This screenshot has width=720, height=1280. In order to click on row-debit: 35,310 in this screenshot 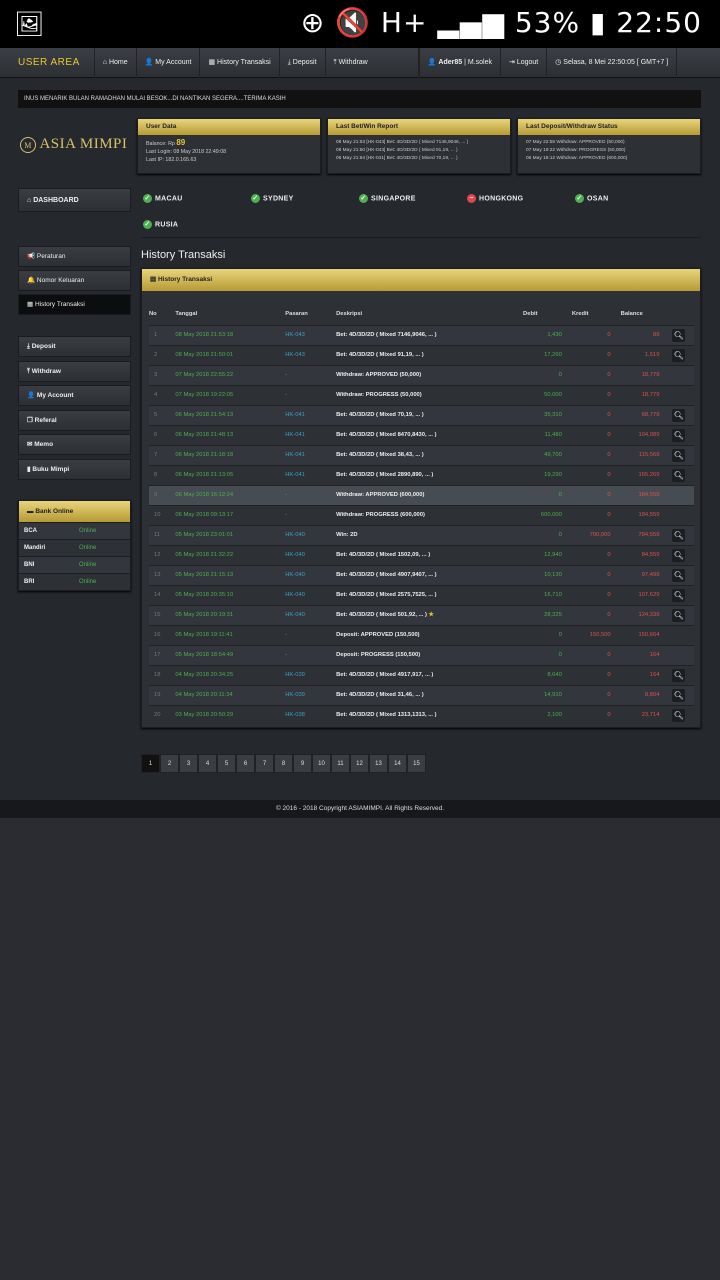, I will do `click(541, 414)`.